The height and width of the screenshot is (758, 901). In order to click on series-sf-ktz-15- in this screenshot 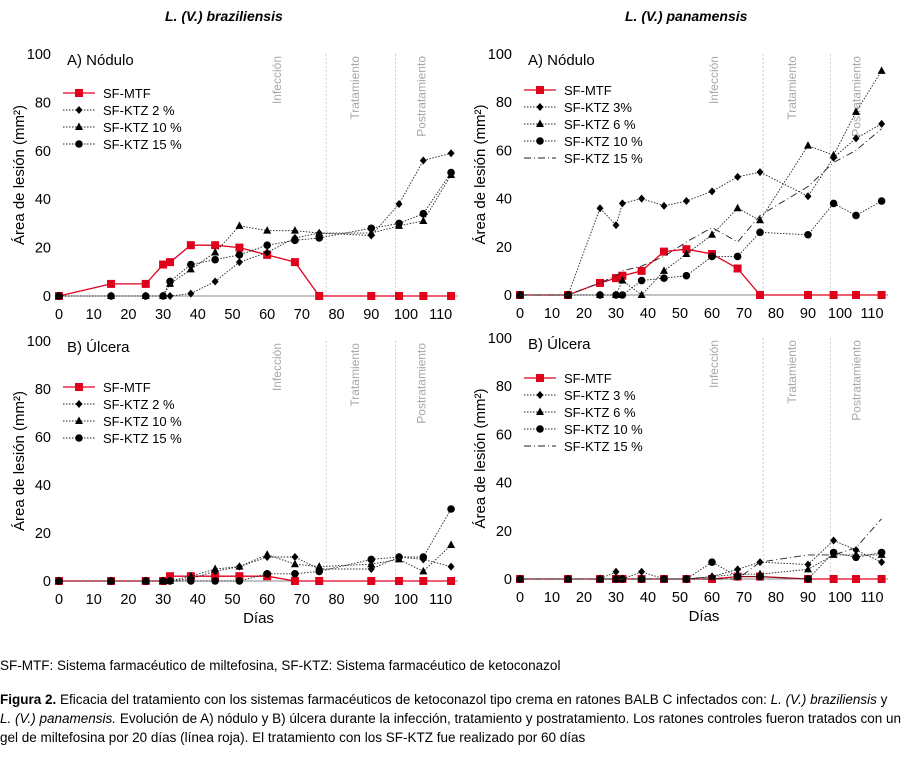, I will do `click(255, 545)`.